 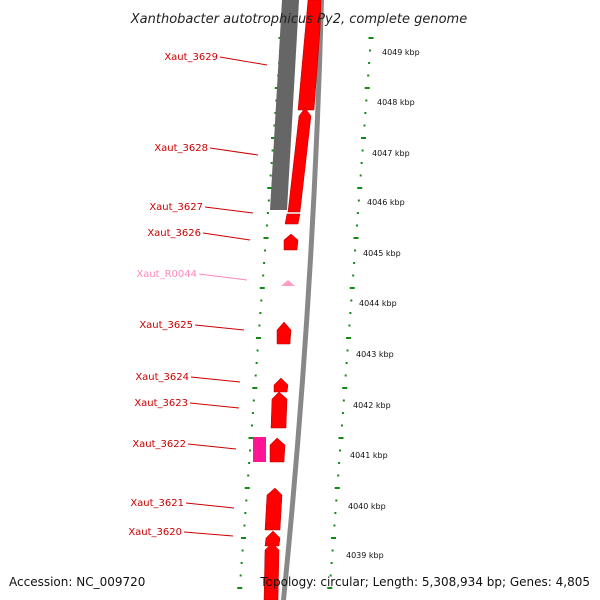 I want to click on gene-label-xaut-3628: Xaut_3628, so click(x=206, y=149).